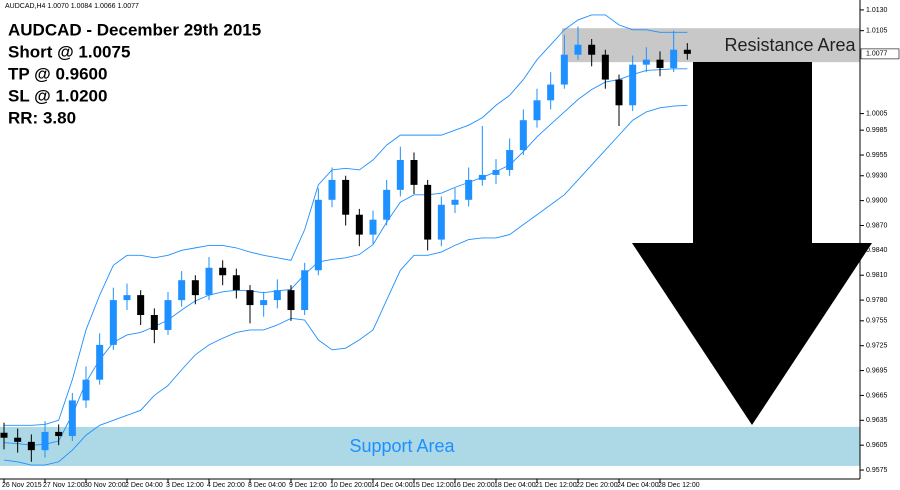 This screenshot has height=490, width=900. What do you see at coordinates (877, 54) in the screenshot?
I see `last-price-label: 1.0077` at bounding box center [877, 54].